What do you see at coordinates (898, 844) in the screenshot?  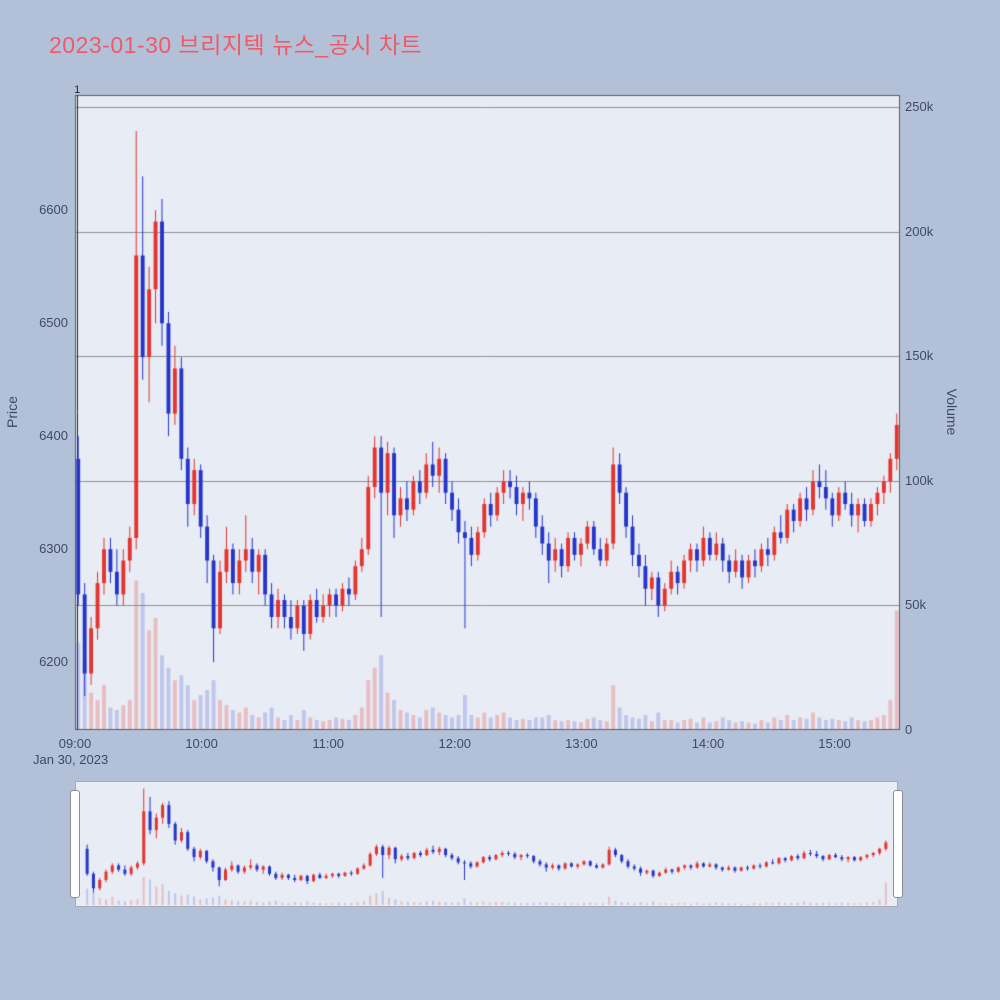 I see `rangeslider-right-handle` at bounding box center [898, 844].